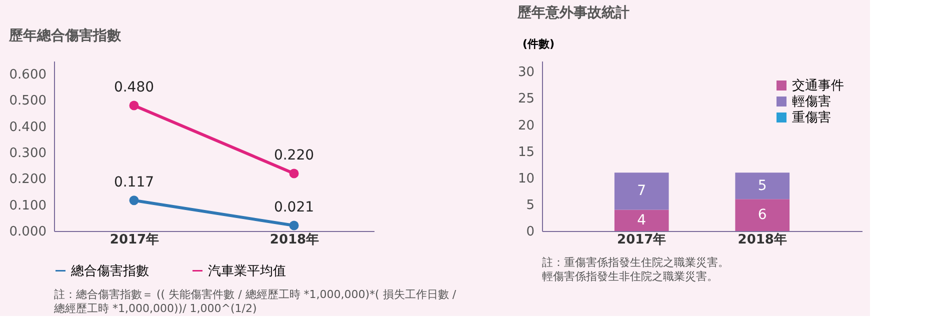  I want to click on data-label: 5, so click(762, 186).